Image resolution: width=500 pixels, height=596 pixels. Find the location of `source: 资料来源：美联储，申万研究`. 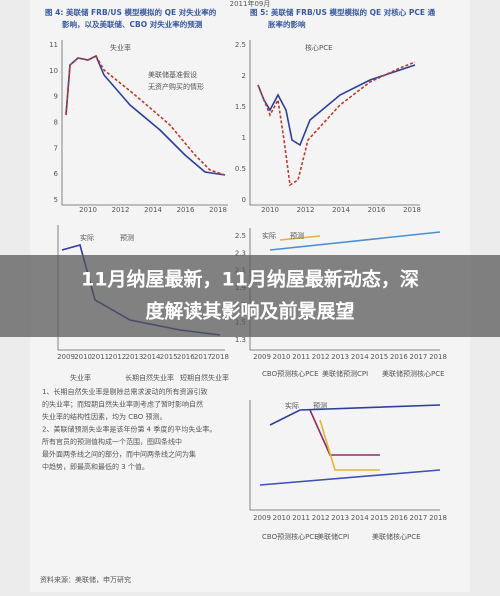

source: 资料来源：美联储，申万研究 is located at coordinates (85, 579).